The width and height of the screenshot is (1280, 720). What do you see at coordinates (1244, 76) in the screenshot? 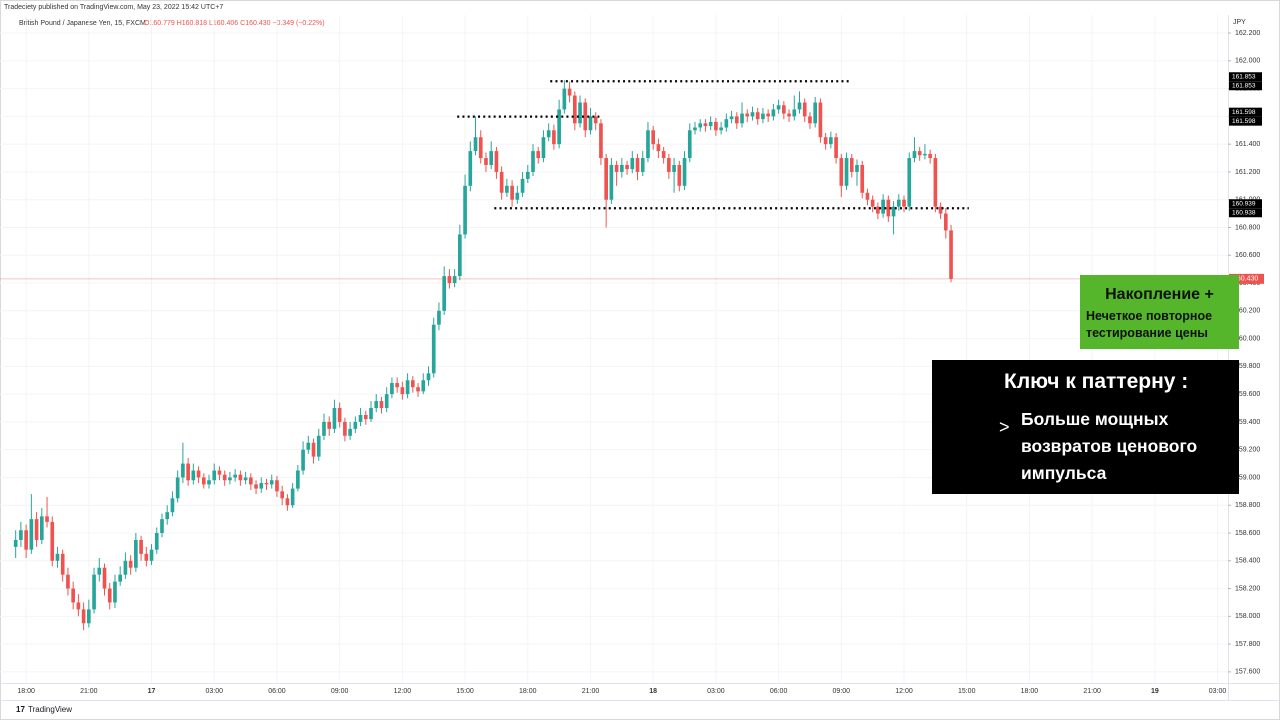
I see `price-label: 161.853` at bounding box center [1244, 76].